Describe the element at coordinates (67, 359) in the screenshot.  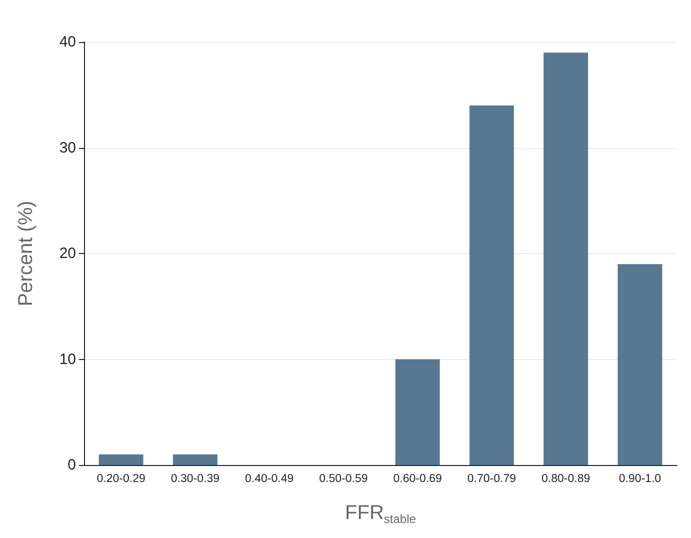
I see `y-tick-label: 10` at that location.